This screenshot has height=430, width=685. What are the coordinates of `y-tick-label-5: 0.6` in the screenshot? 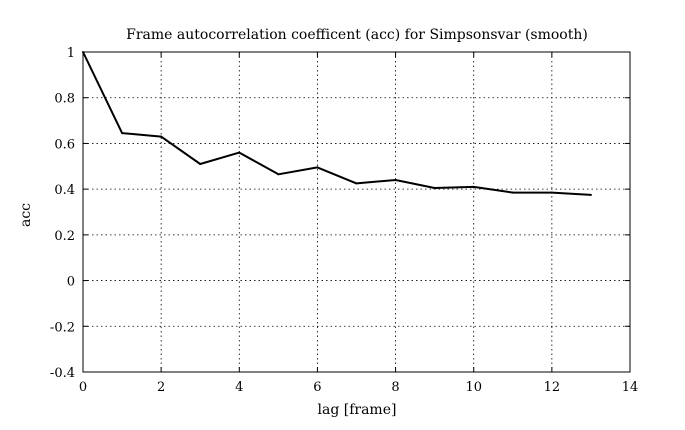 It's located at (64, 144).